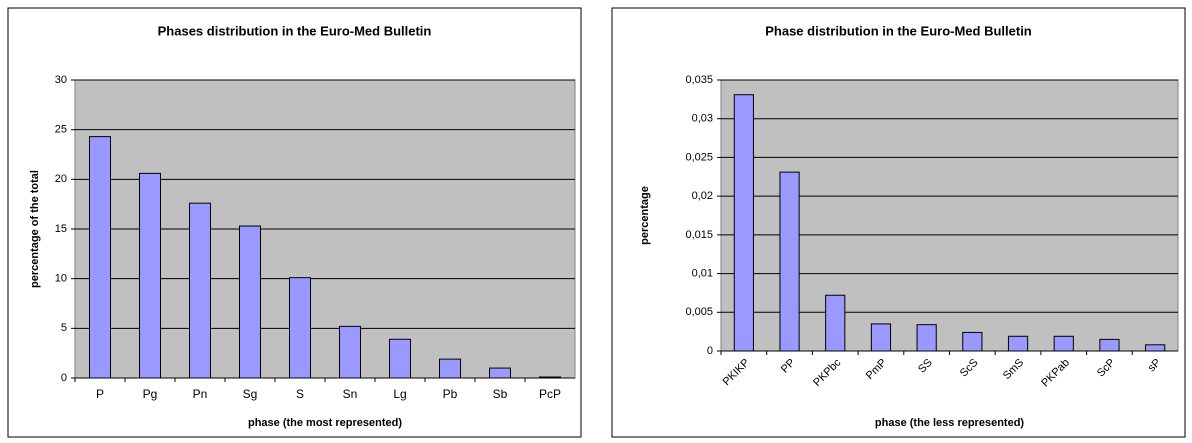  I want to click on y-tick-label: 0,01, so click(702, 273).